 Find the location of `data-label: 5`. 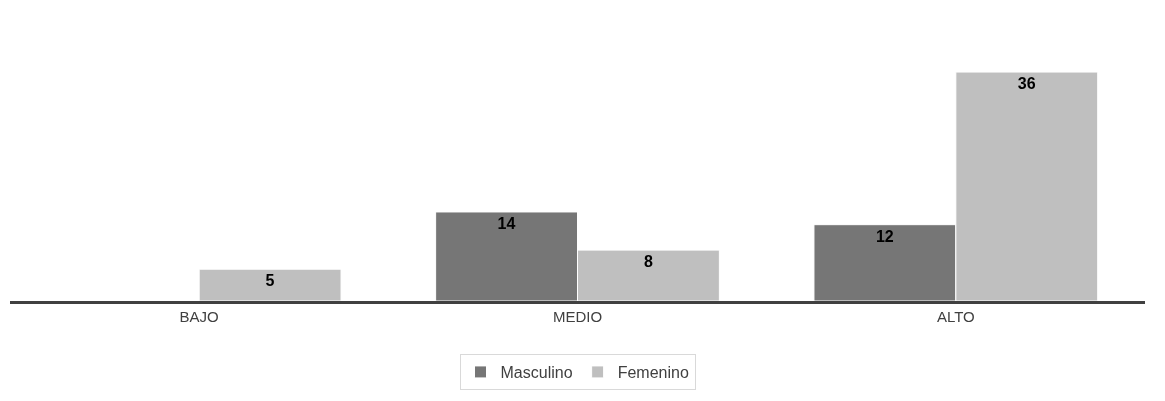

data-label: 5 is located at coordinates (270, 281).